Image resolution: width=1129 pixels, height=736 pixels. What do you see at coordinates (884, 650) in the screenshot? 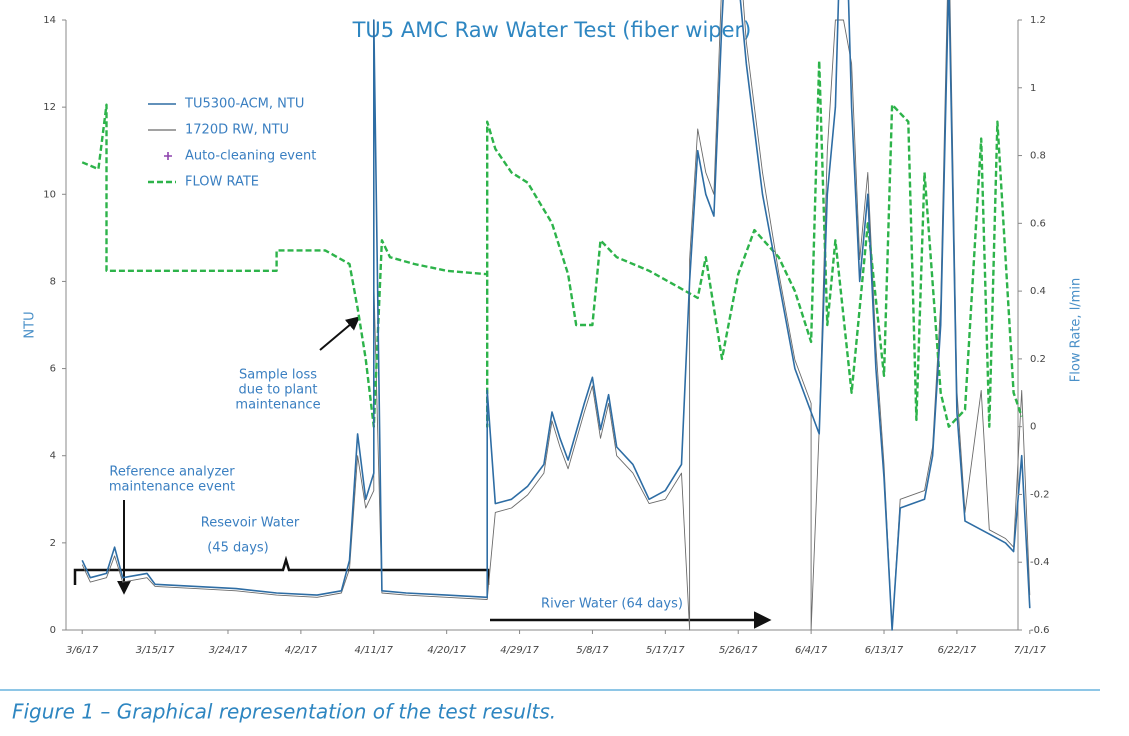
I see `x-tick-label: 6/13/17` at bounding box center [884, 650].